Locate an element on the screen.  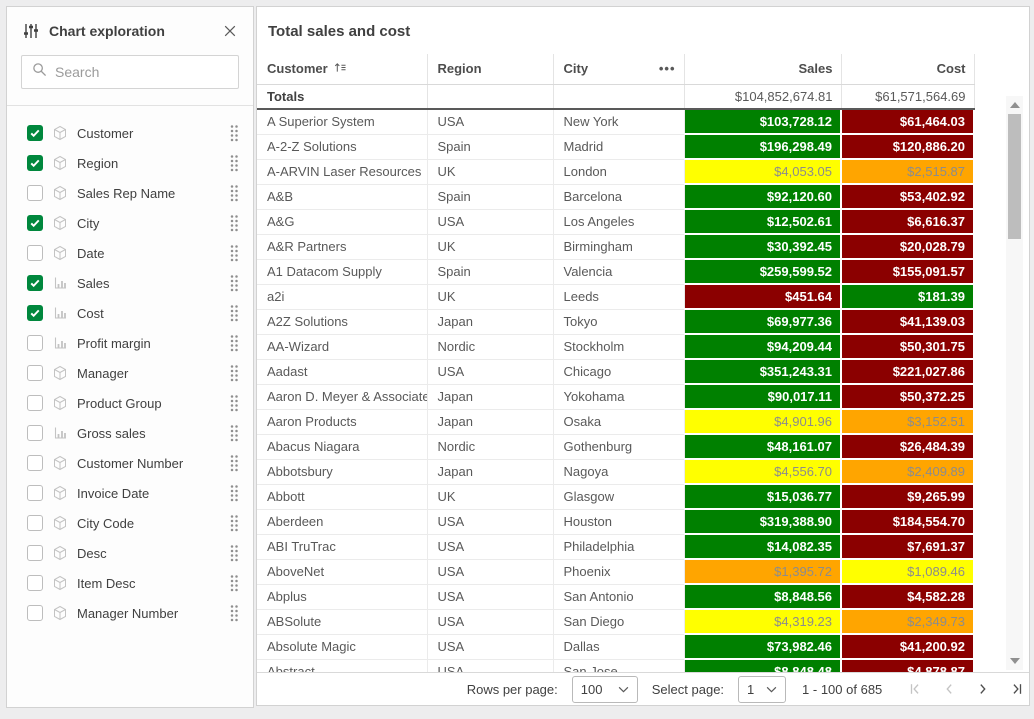
customer-cell: A-2-Z Solutions is located at coordinates (342, 147).